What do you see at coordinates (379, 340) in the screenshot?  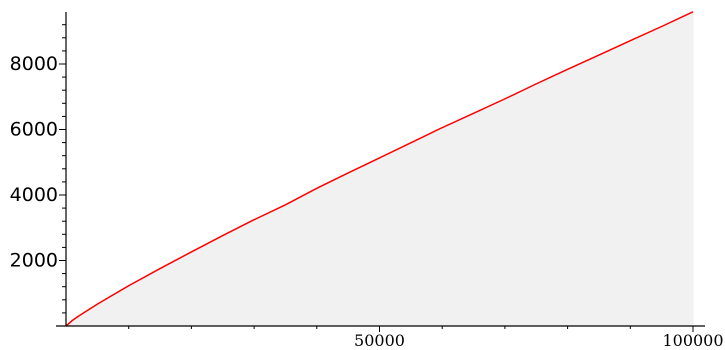 I see `x-tick-label: 50000` at bounding box center [379, 340].